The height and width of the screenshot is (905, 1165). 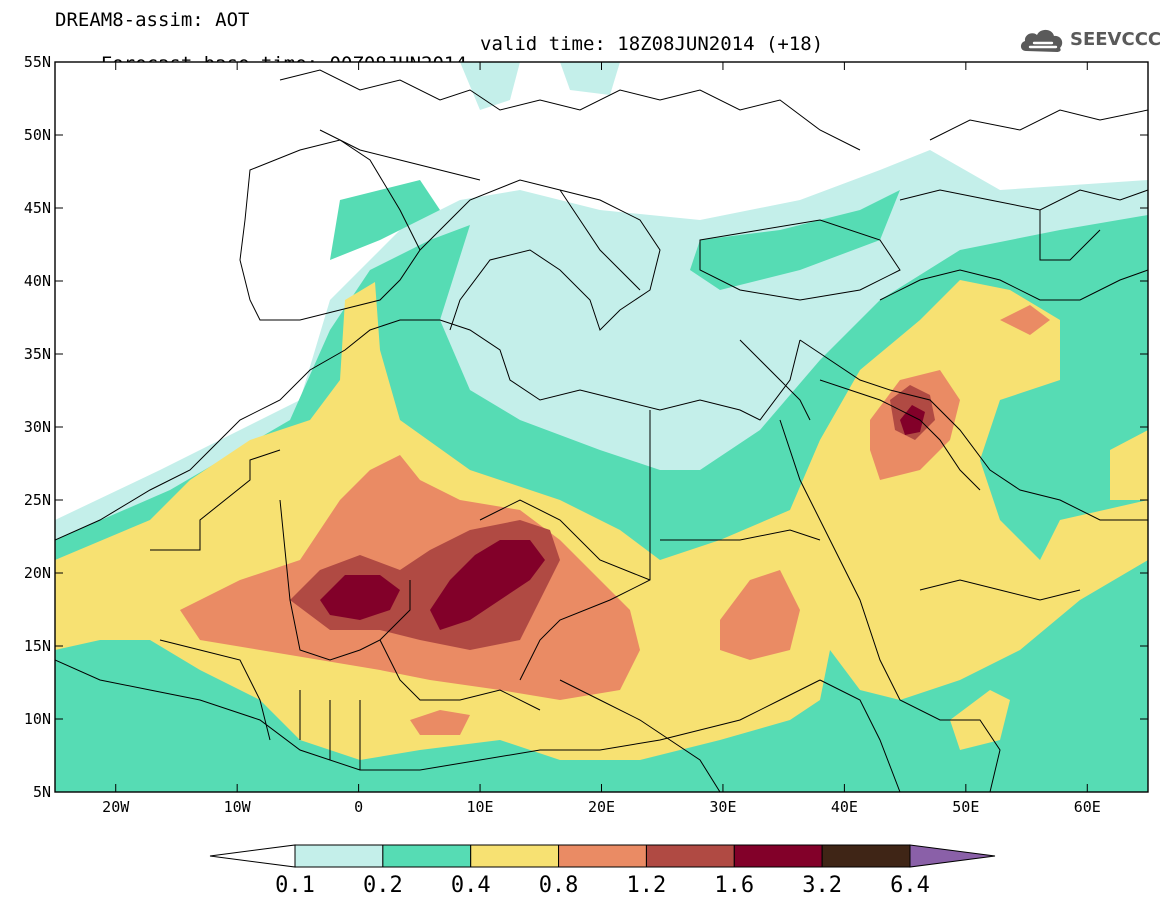 What do you see at coordinates (37, 135) in the screenshot?
I see `lat-tick-label: 50N` at bounding box center [37, 135].